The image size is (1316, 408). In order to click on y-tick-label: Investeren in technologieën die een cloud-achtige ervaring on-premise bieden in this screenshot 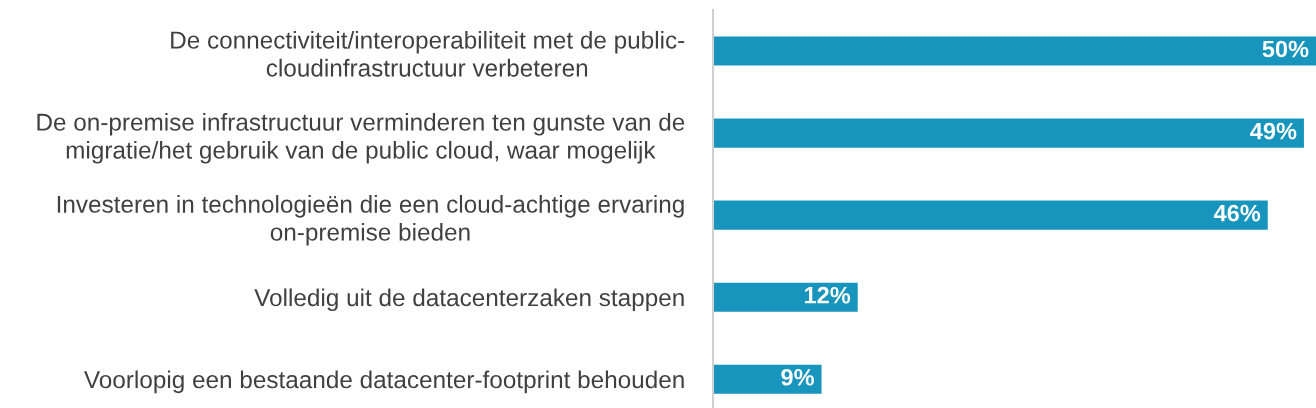, I will do `click(370, 220)`.